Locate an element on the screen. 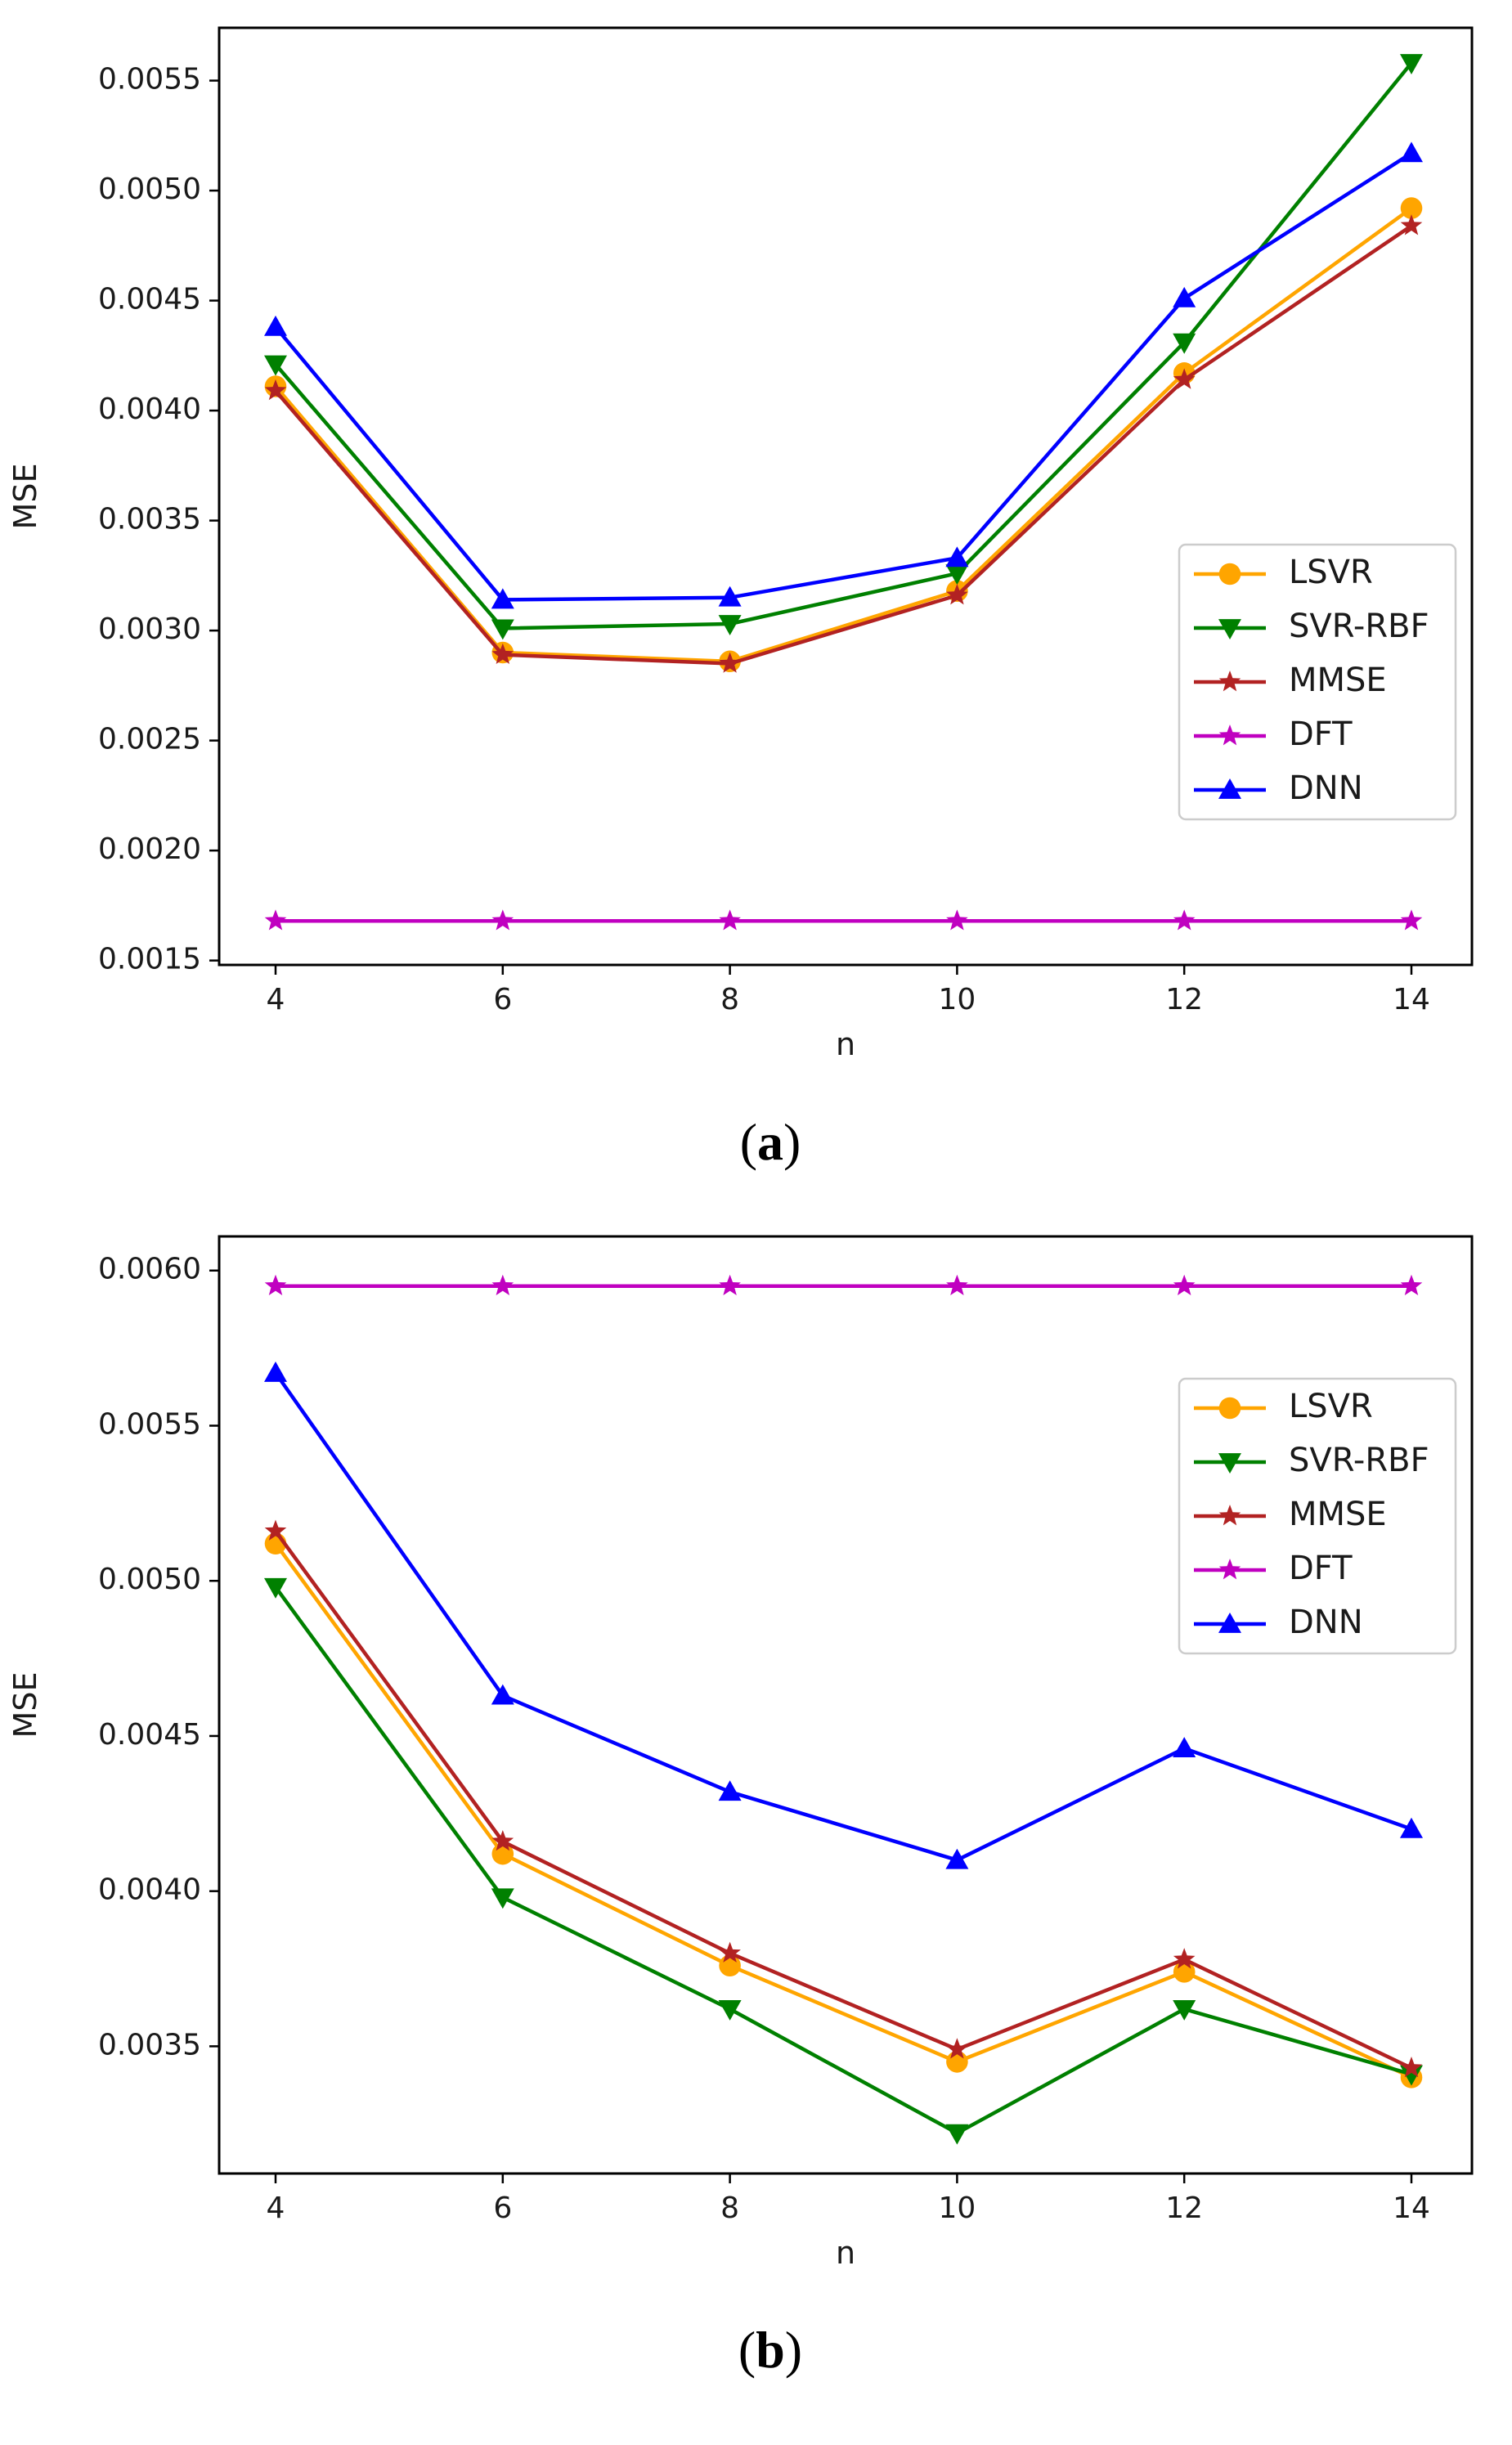 The width and height of the screenshot is (1512, 2445). series-line-mmse is located at coordinates (843, 445).